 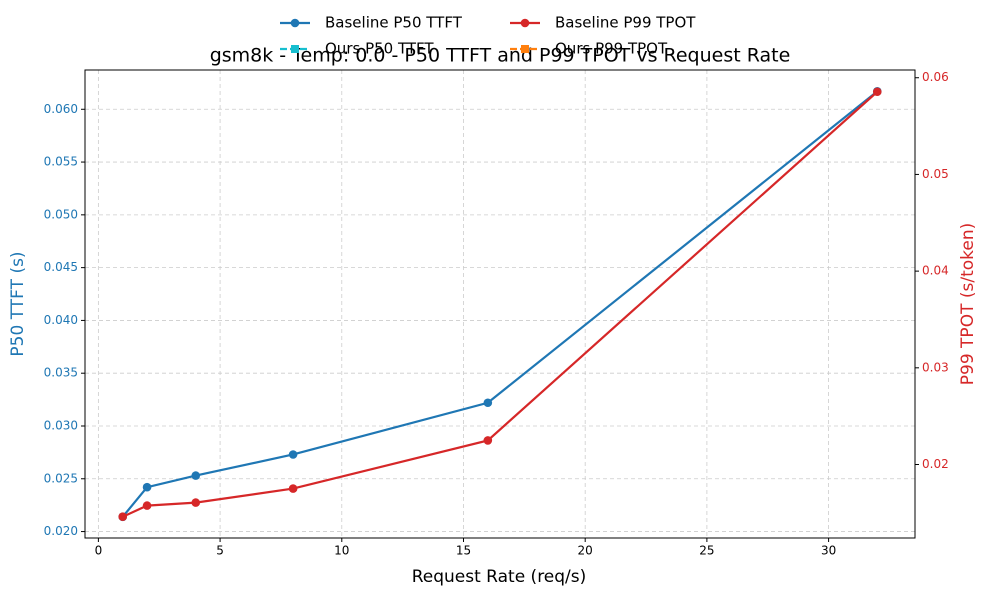 I want to click on x-tick-label: 25, so click(x=706, y=551).